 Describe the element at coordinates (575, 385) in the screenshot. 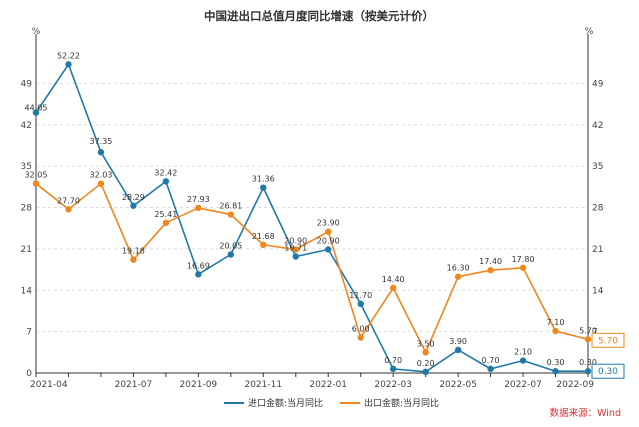

I see `x-tick-label: 2022-09` at that location.